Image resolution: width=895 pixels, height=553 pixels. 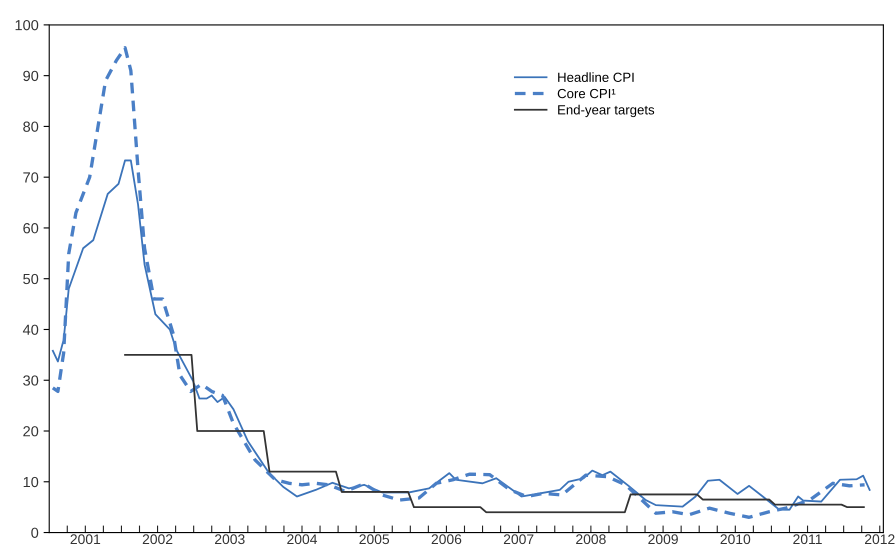 What do you see at coordinates (447, 539) in the screenshot?
I see `x-tick-label: 2006` at bounding box center [447, 539].